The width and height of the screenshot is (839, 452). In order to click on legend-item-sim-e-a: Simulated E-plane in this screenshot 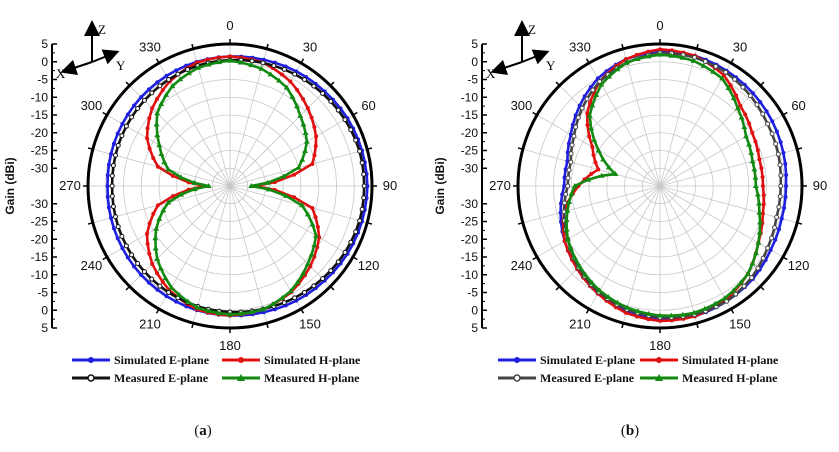, I will do `click(141, 360)`.